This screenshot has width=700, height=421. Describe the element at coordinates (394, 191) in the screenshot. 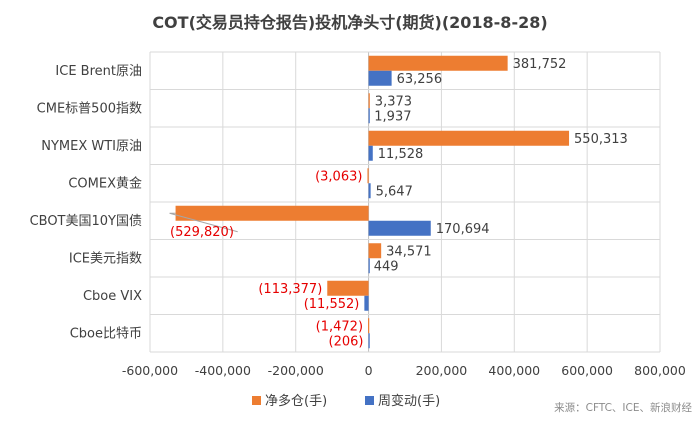

I see `value-label: 5,647` at that location.